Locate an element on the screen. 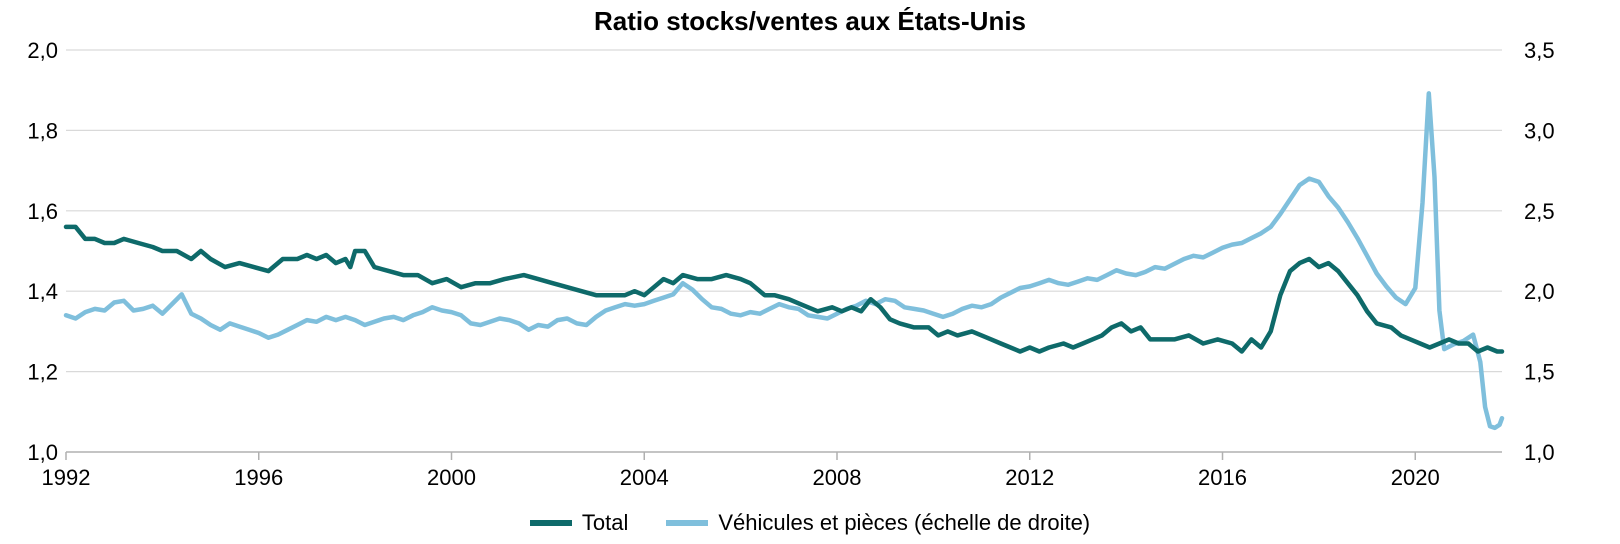 The height and width of the screenshot is (544, 1620). y-right-tick-label: 2,0 is located at coordinates (1539, 291).